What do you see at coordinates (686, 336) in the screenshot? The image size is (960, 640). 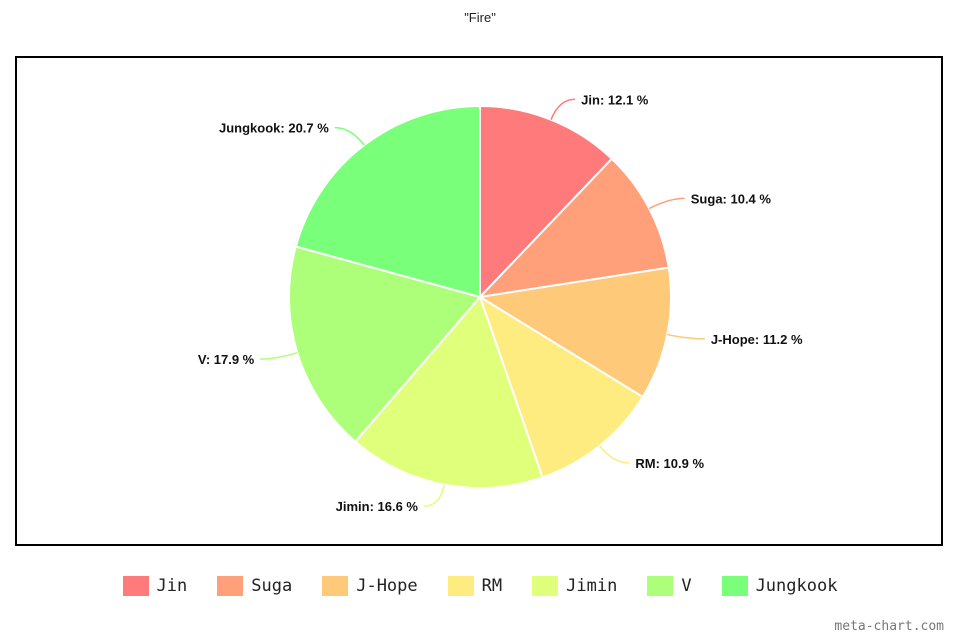 I see `leader-line-j-hope` at bounding box center [686, 336].